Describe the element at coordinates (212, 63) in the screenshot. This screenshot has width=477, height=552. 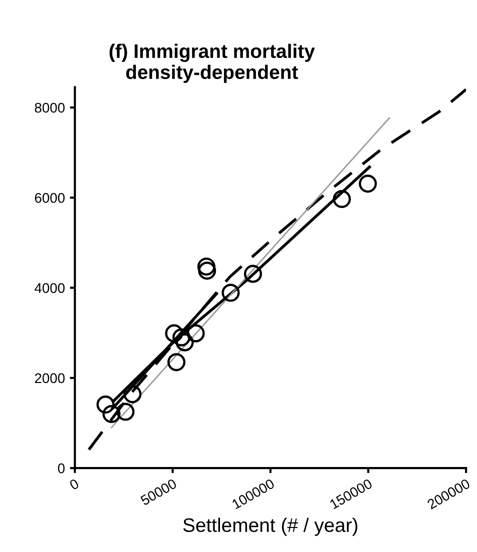
I see `chart-title: (f) Immigrant mortality density-dependent` at that location.